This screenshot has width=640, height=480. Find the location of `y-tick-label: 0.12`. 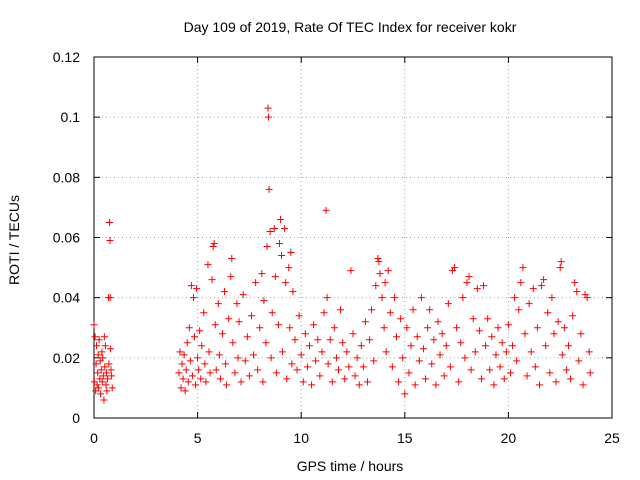

y-tick-label: 0.12 is located at coordinates (66, 57).